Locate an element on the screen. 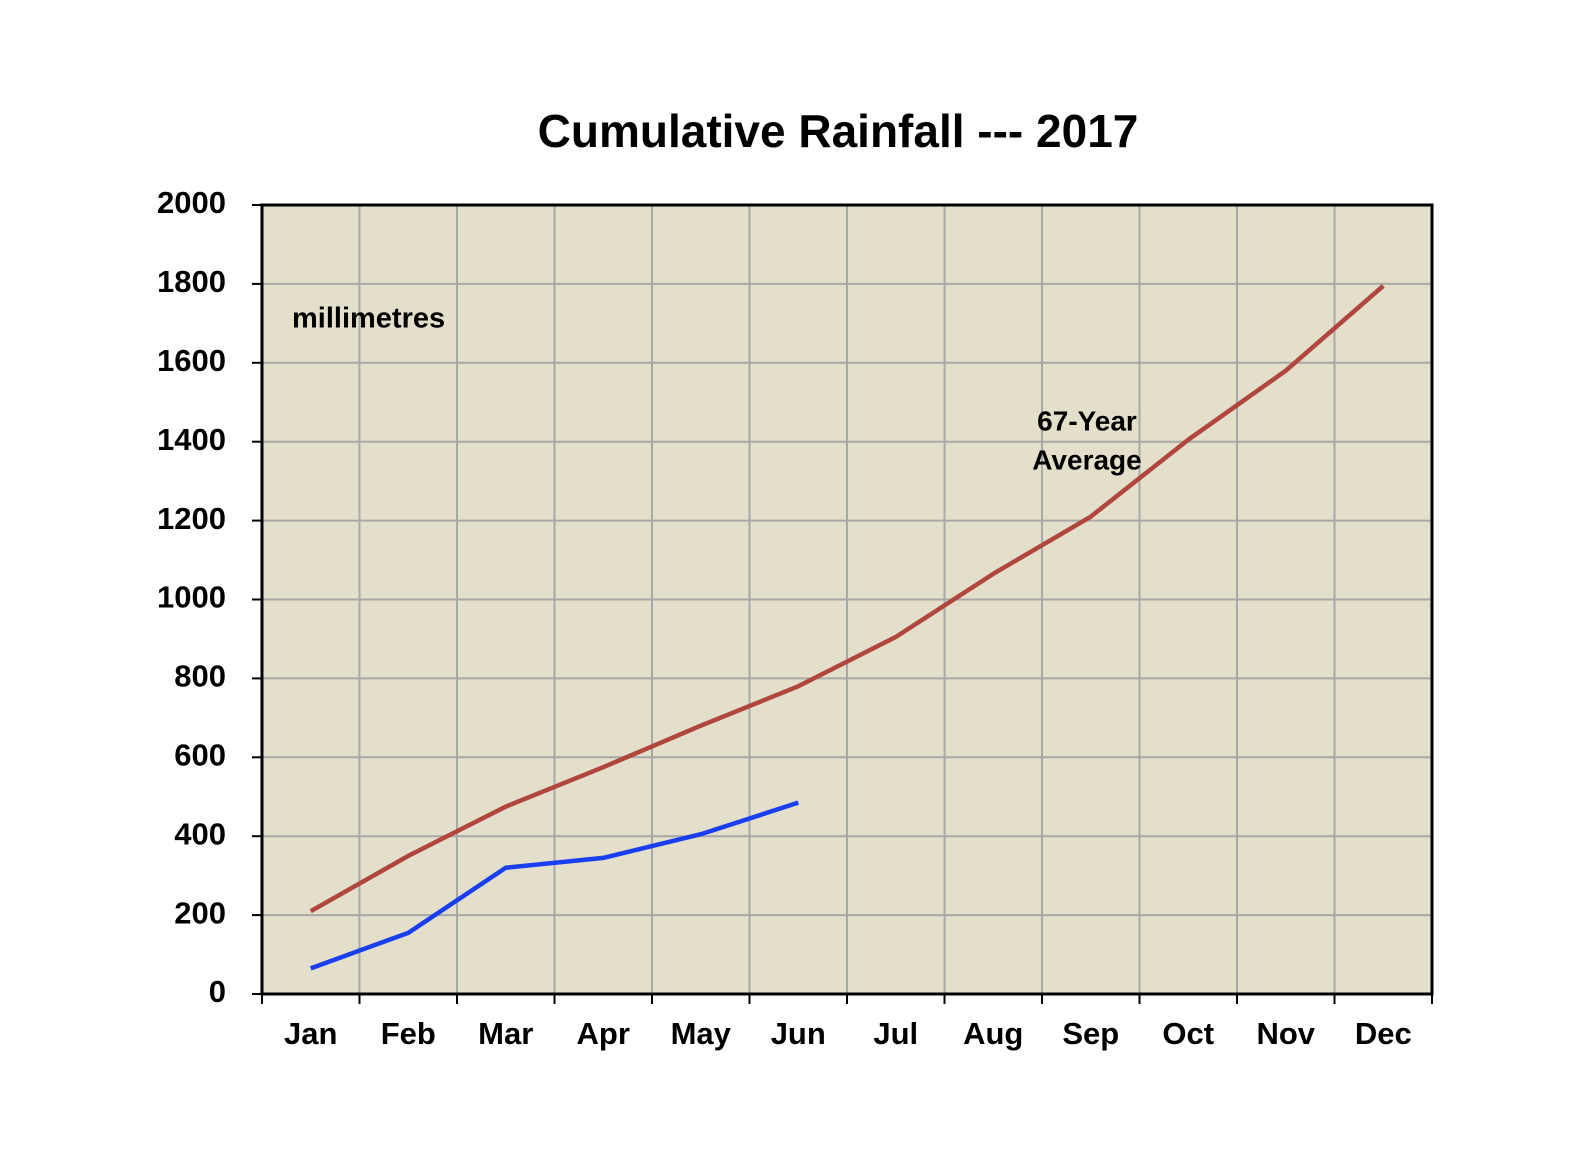  annotation: 67-Year is located at coordinates (1087, 420).